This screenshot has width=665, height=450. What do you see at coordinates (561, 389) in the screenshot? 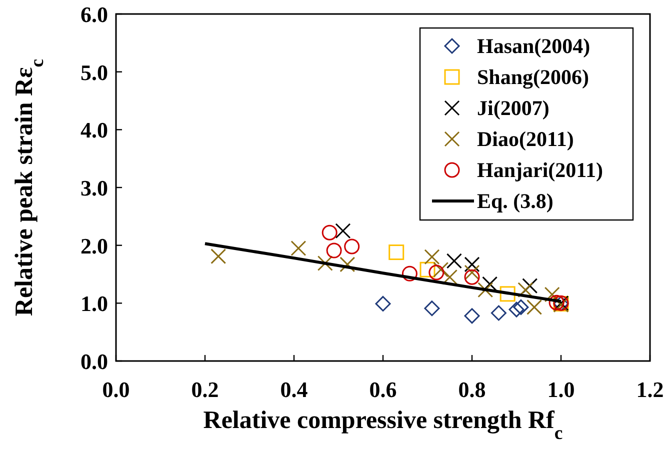
I see `x-tick-label: 1.0` at bounding box center [561, 389].